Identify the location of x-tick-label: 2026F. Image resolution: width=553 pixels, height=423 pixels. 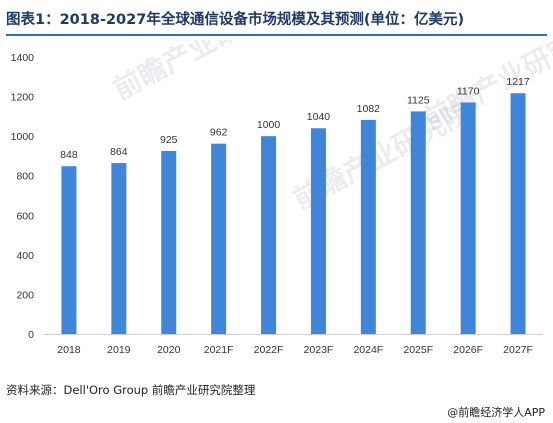
(468, 350).